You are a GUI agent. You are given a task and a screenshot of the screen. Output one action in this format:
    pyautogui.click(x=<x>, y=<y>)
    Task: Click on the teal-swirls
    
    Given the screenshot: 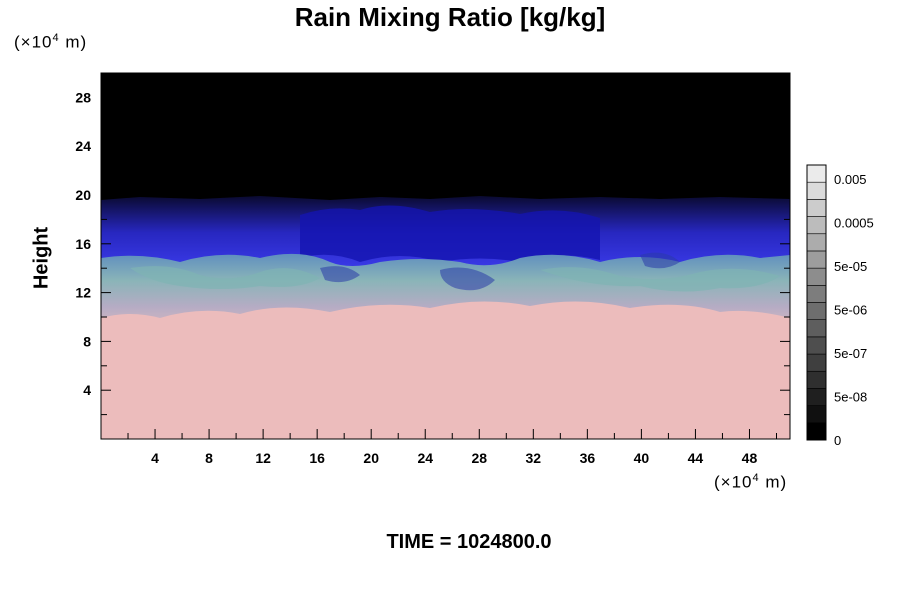 What is the action you would take?
    pyautogui.click(x=455, y=279)
    